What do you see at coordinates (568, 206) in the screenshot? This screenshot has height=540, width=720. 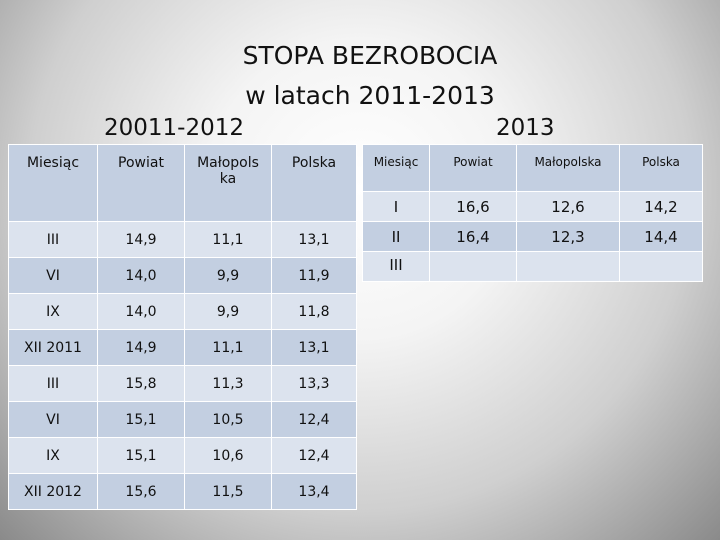 I see `cell-malopolska: 12,6` at bounding box center [568, 206].